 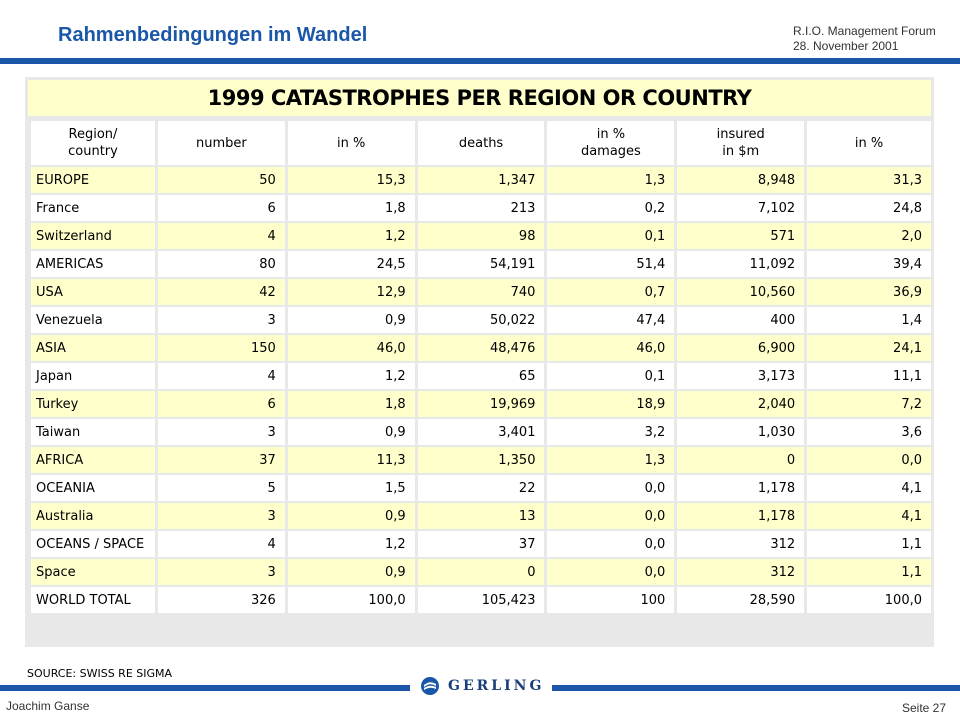 What do you see at coordinates (741, 208) in the screenshot?
I see `value-cell: 7,102` at bounding box center [741, 208].